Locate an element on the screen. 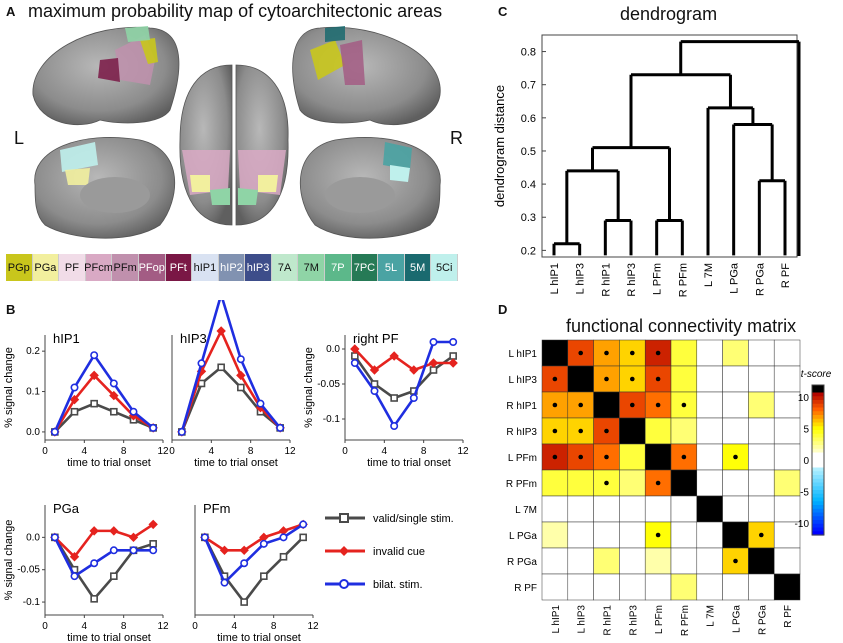  x-tick-label: 8 is located at coordinates (274, 626).